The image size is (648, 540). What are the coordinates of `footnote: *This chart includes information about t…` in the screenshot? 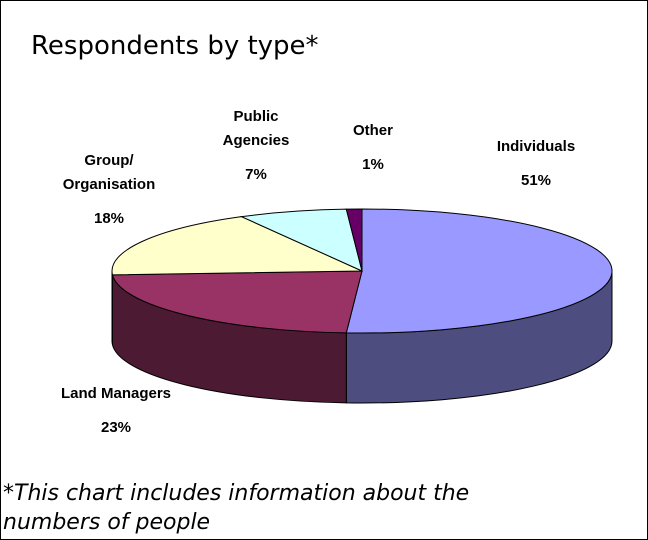 It's located at (236, 508).